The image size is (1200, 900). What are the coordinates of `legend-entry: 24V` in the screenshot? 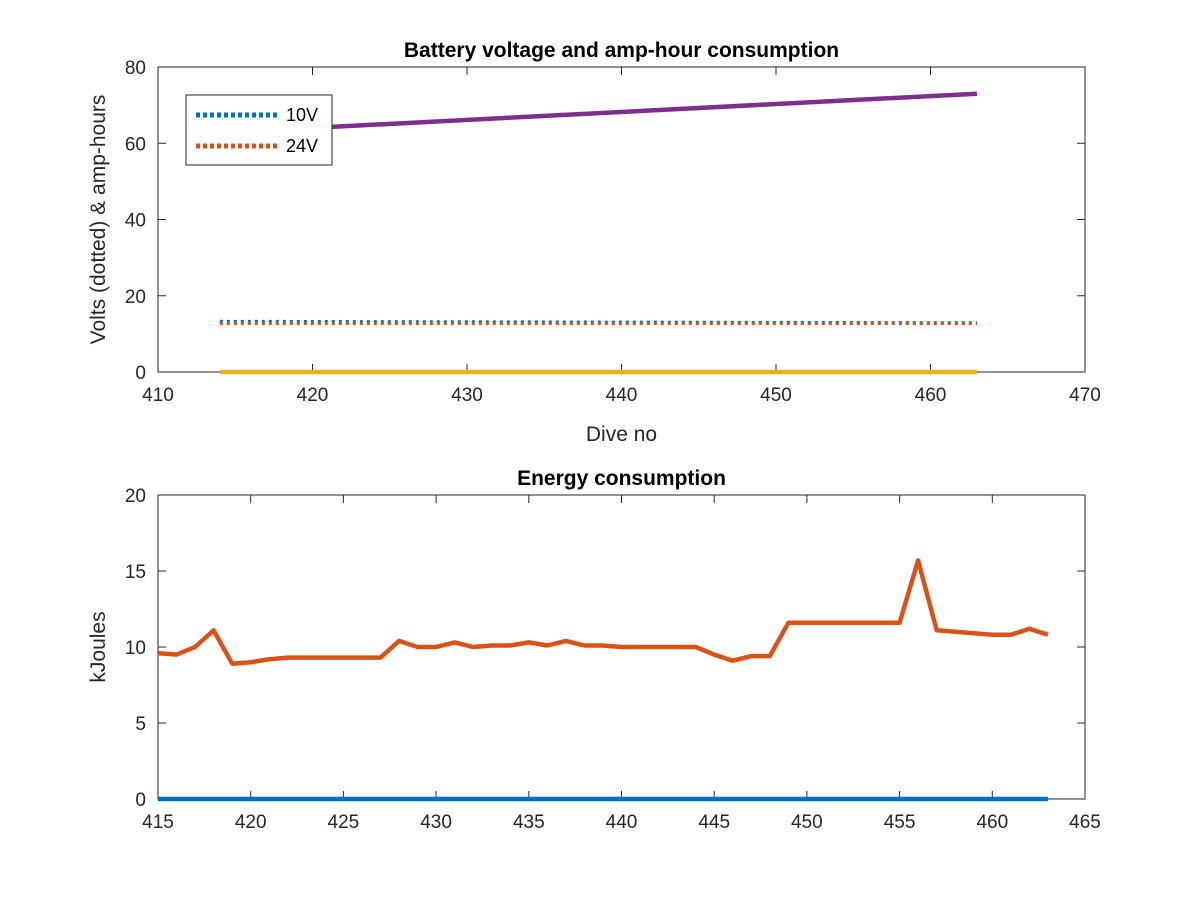 It's located at (302, 146).